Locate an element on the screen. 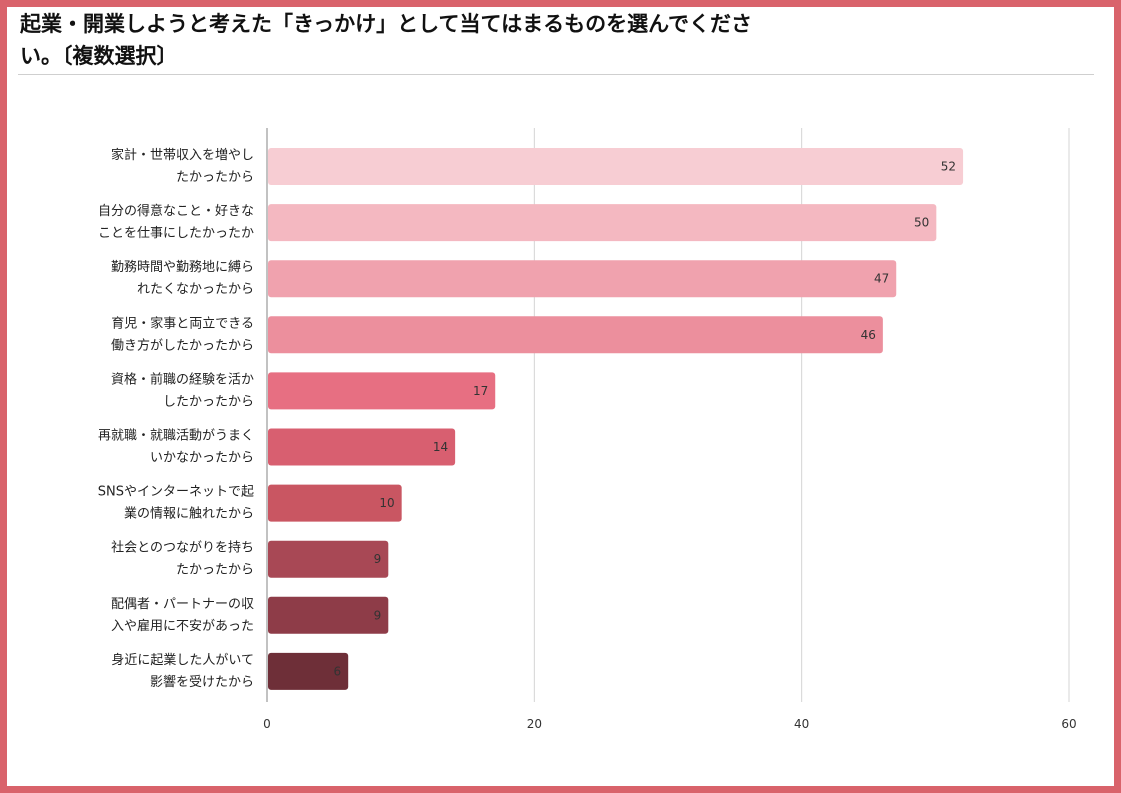  category-label-line: 再就職・就職活動がうまく is located at coordinates (176, 436).